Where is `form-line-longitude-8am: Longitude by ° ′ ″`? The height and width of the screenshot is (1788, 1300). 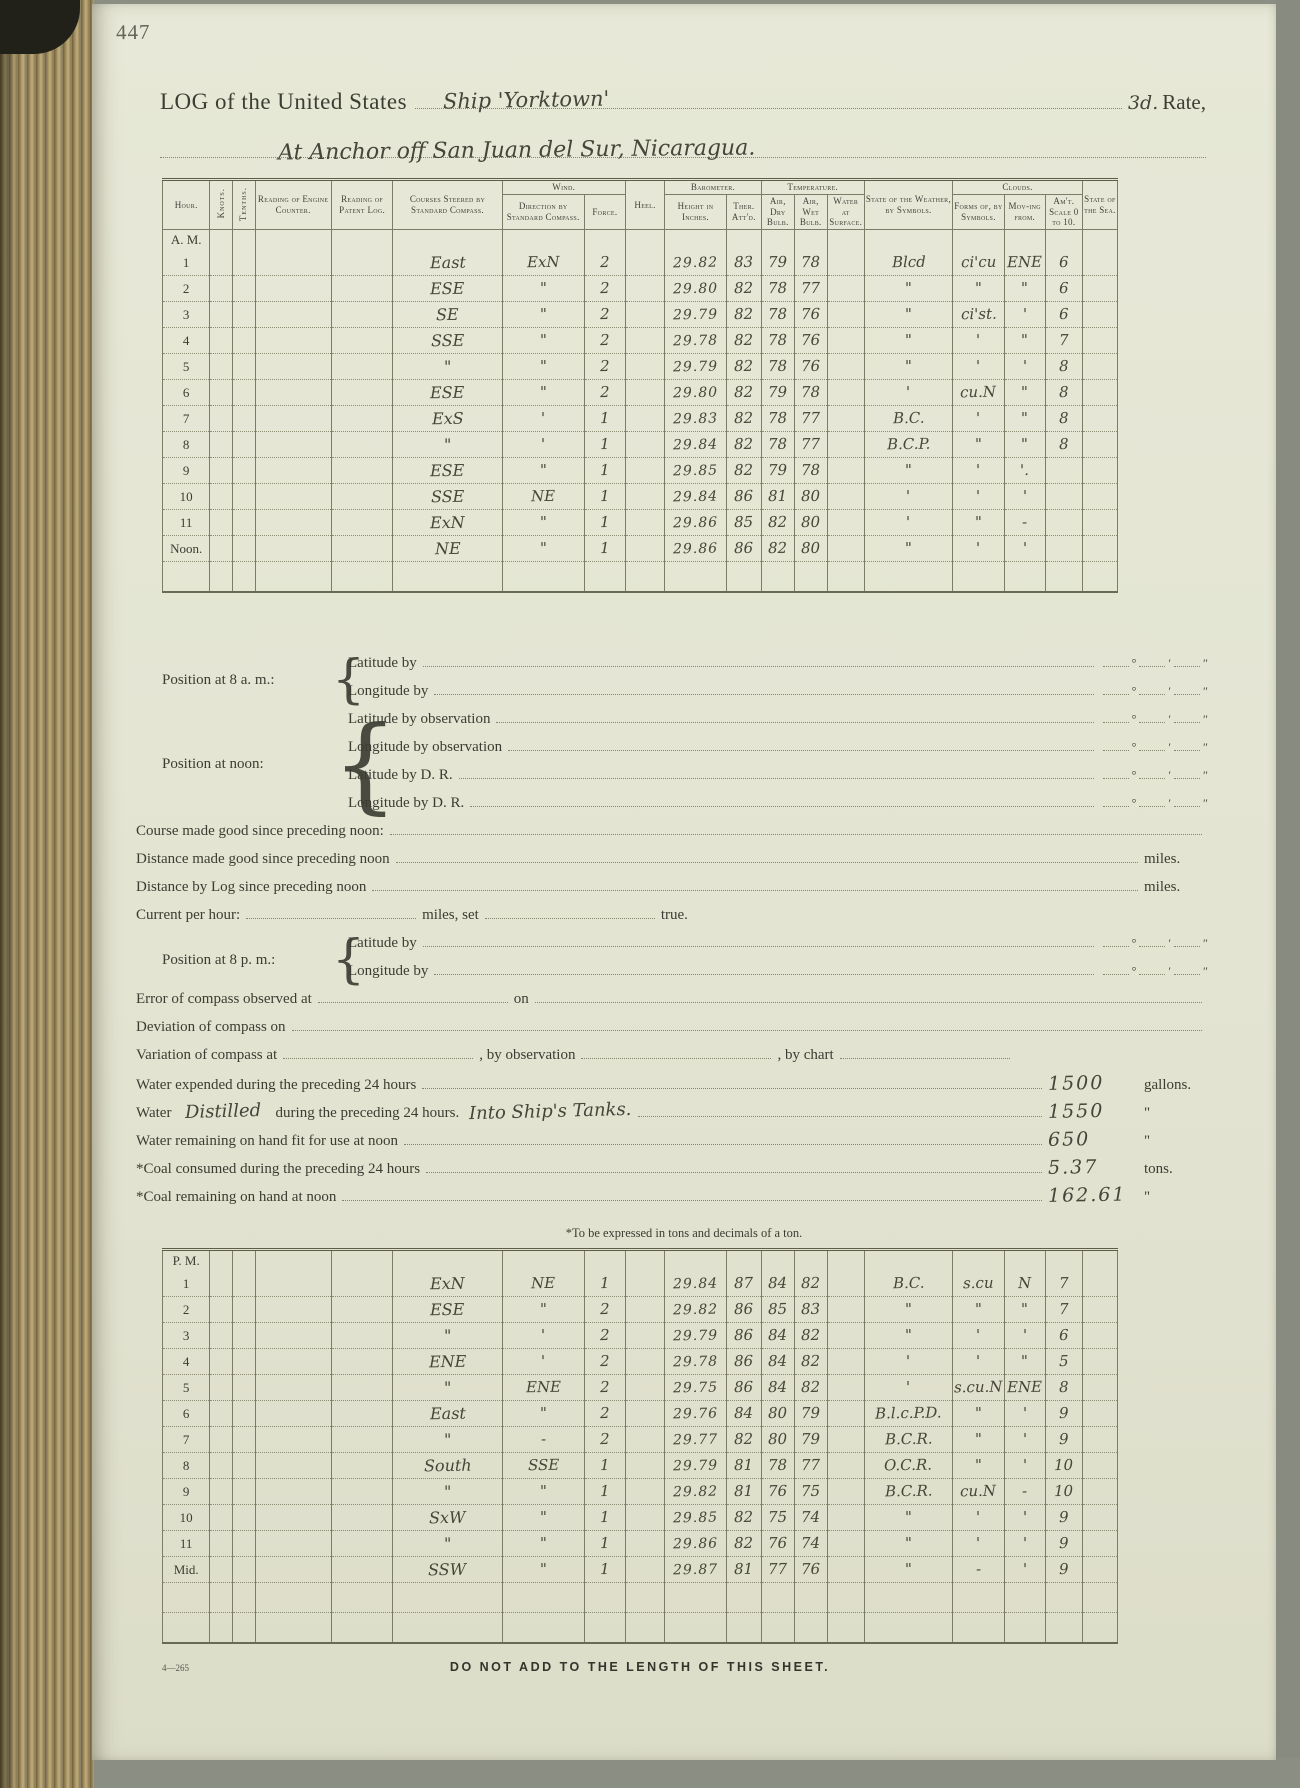 form-line-longitude-8am: Longitude by ° ′ ″ is located at coordinates (778, 694).